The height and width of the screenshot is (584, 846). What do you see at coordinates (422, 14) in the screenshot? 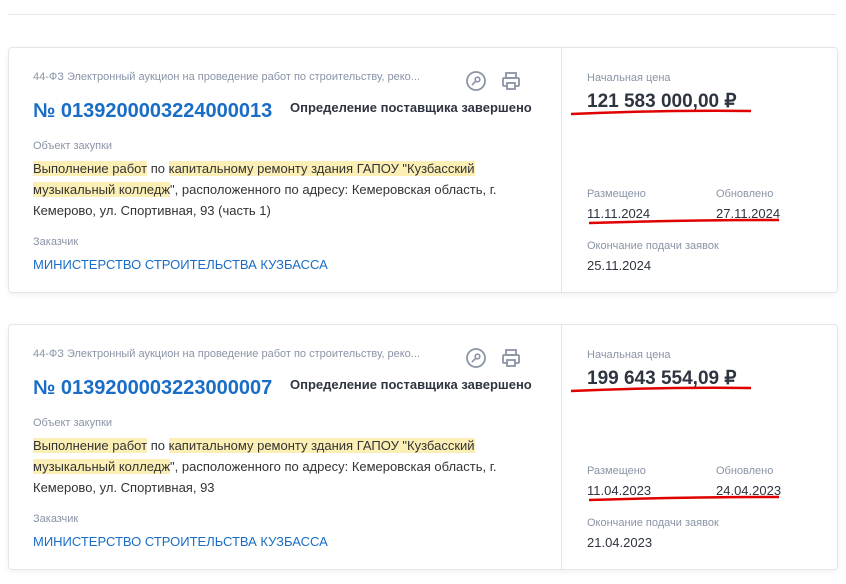
I see `top-divider` at bounding box center [422, 14].